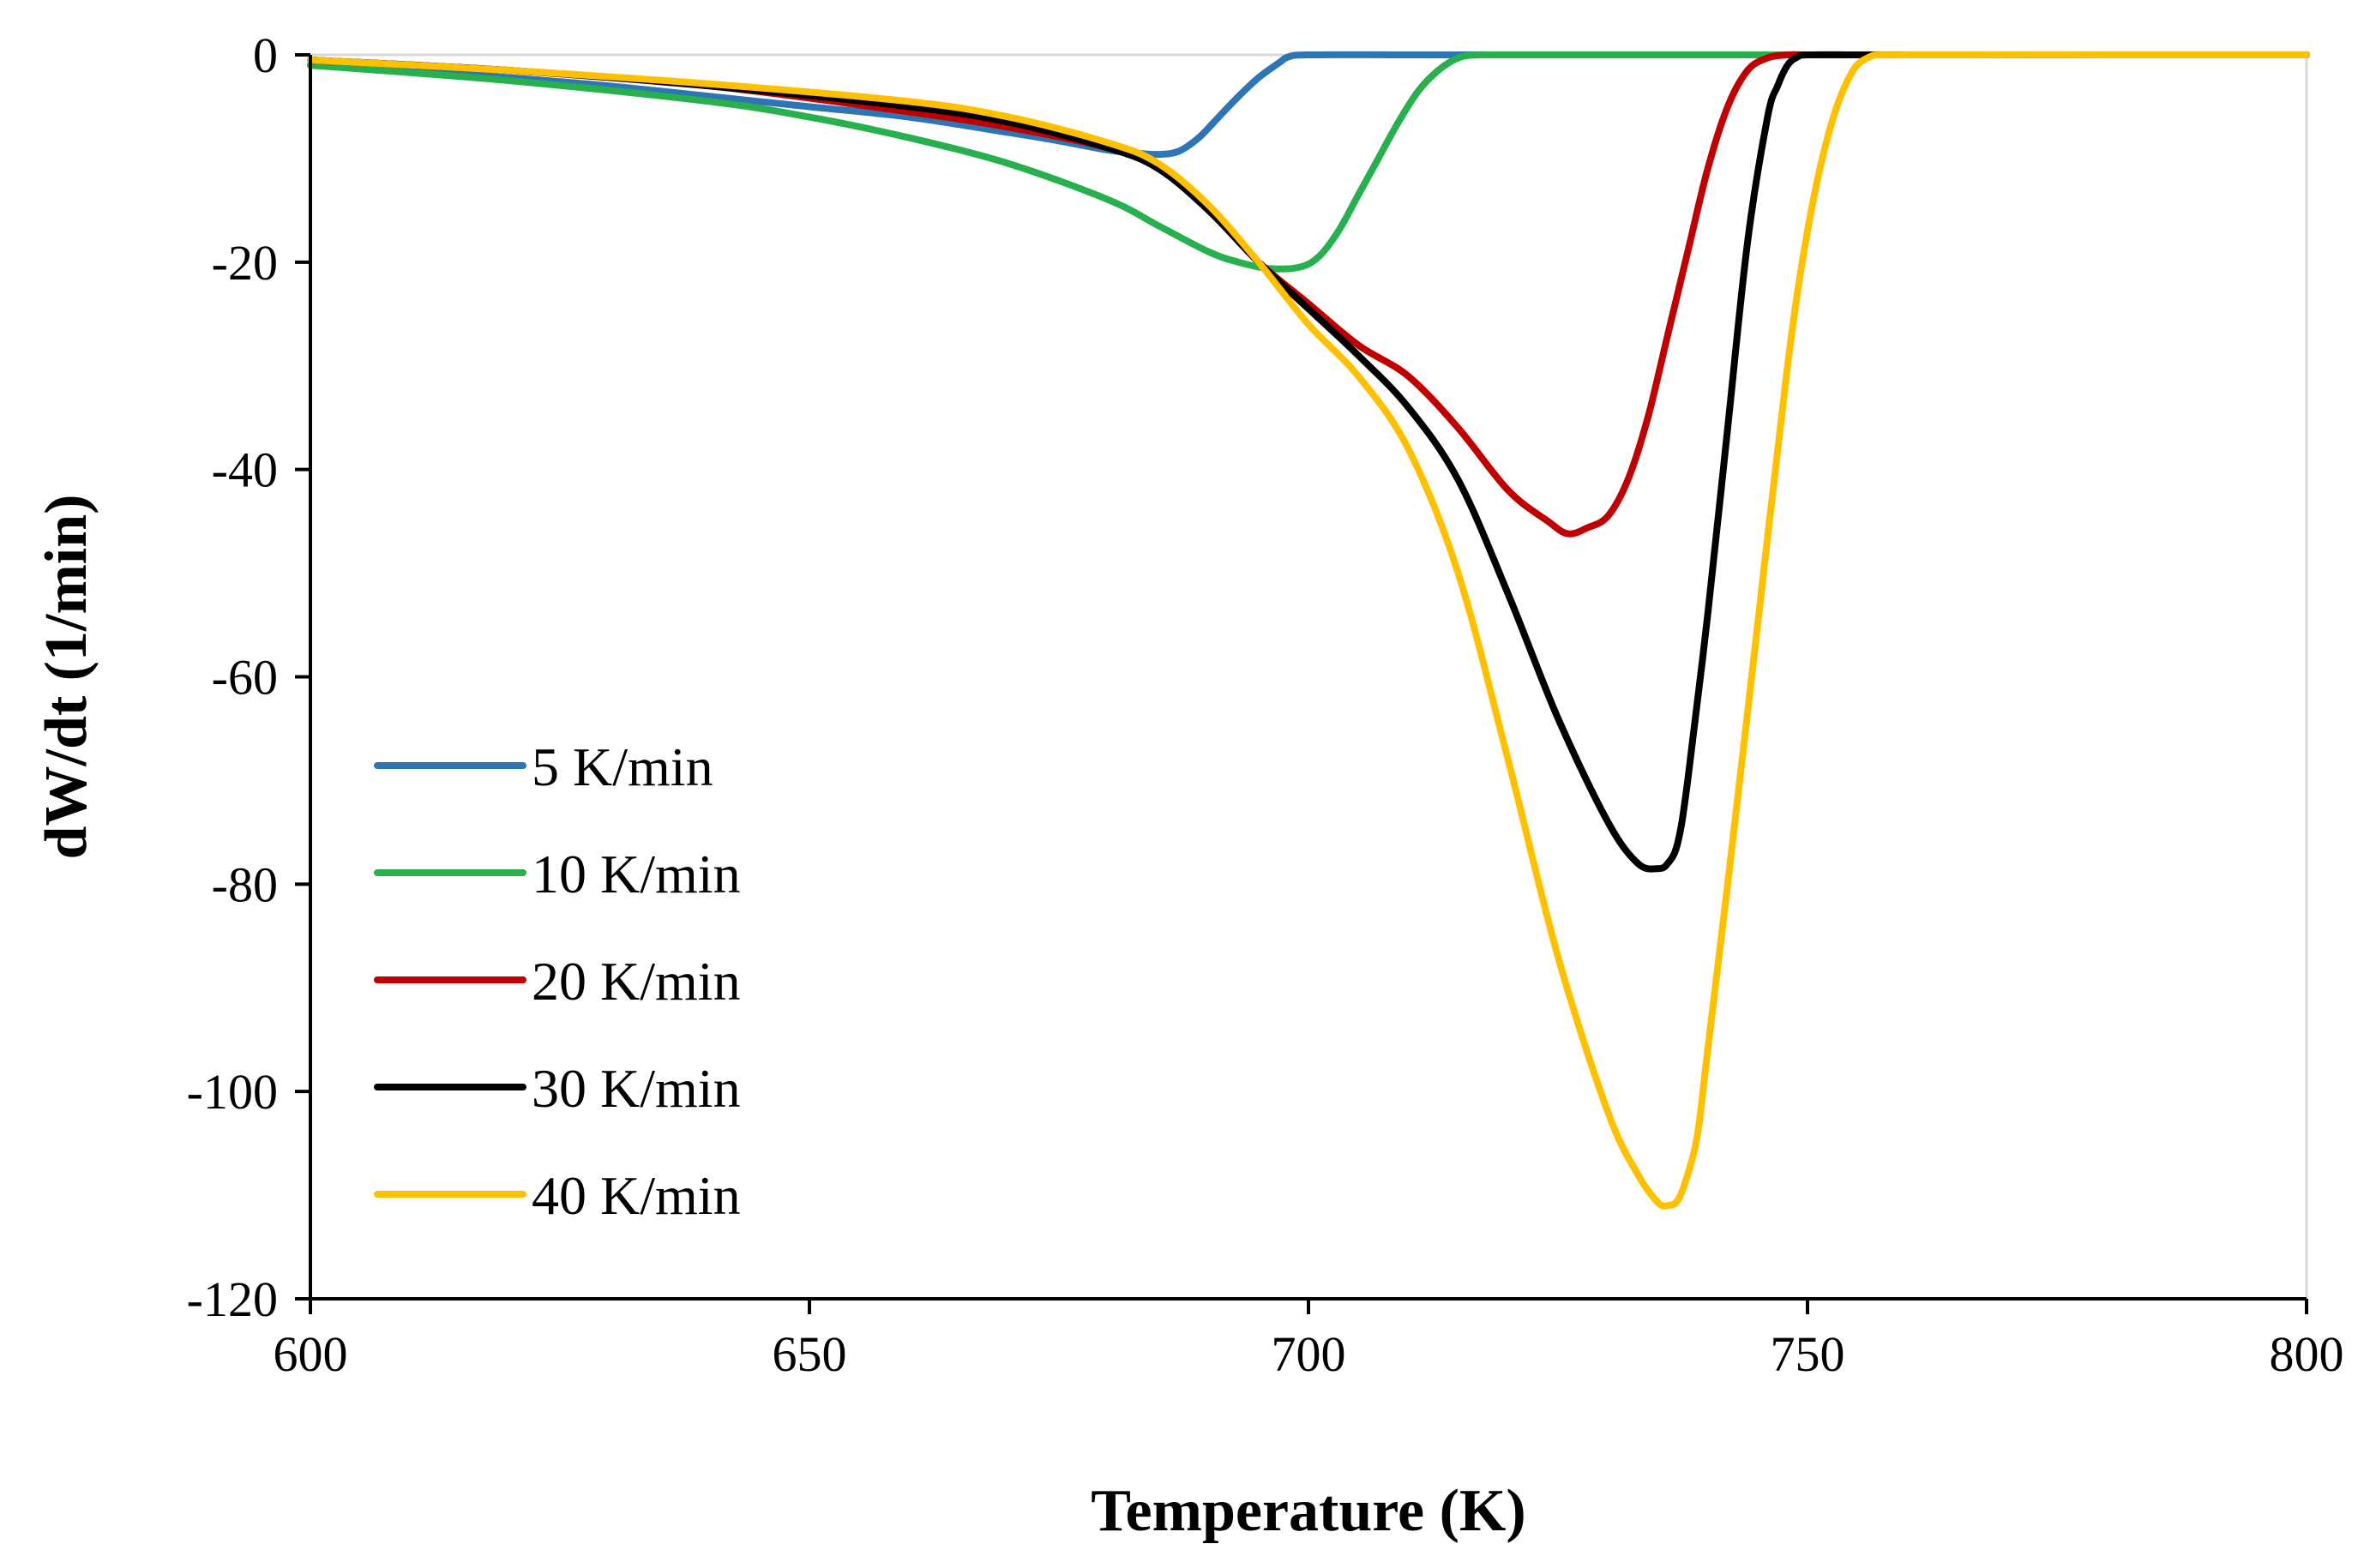  What do you see at coordinates (311, 1354) in the screenshot?
I see `x-tick-label: 600` at bounding box center [311, 1354].